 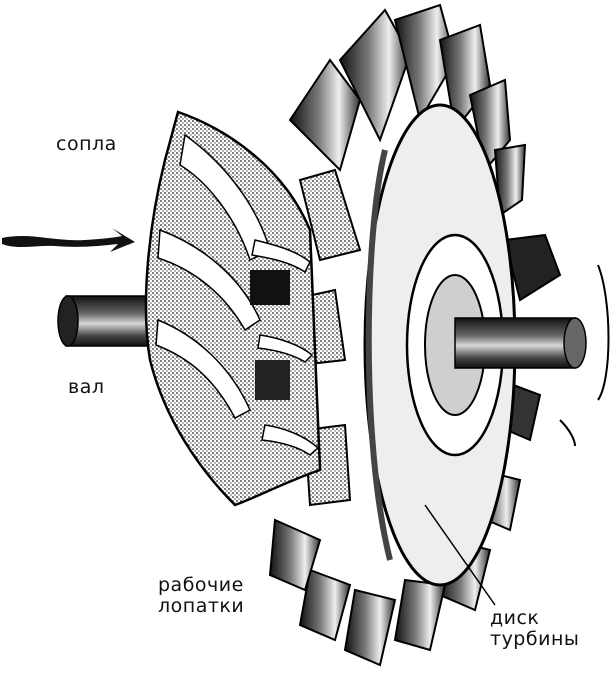 What do you see at coordinates (86, 144) in the screenshot?
I see `nozzles-label: сопла` at bounding box center [86, 144].